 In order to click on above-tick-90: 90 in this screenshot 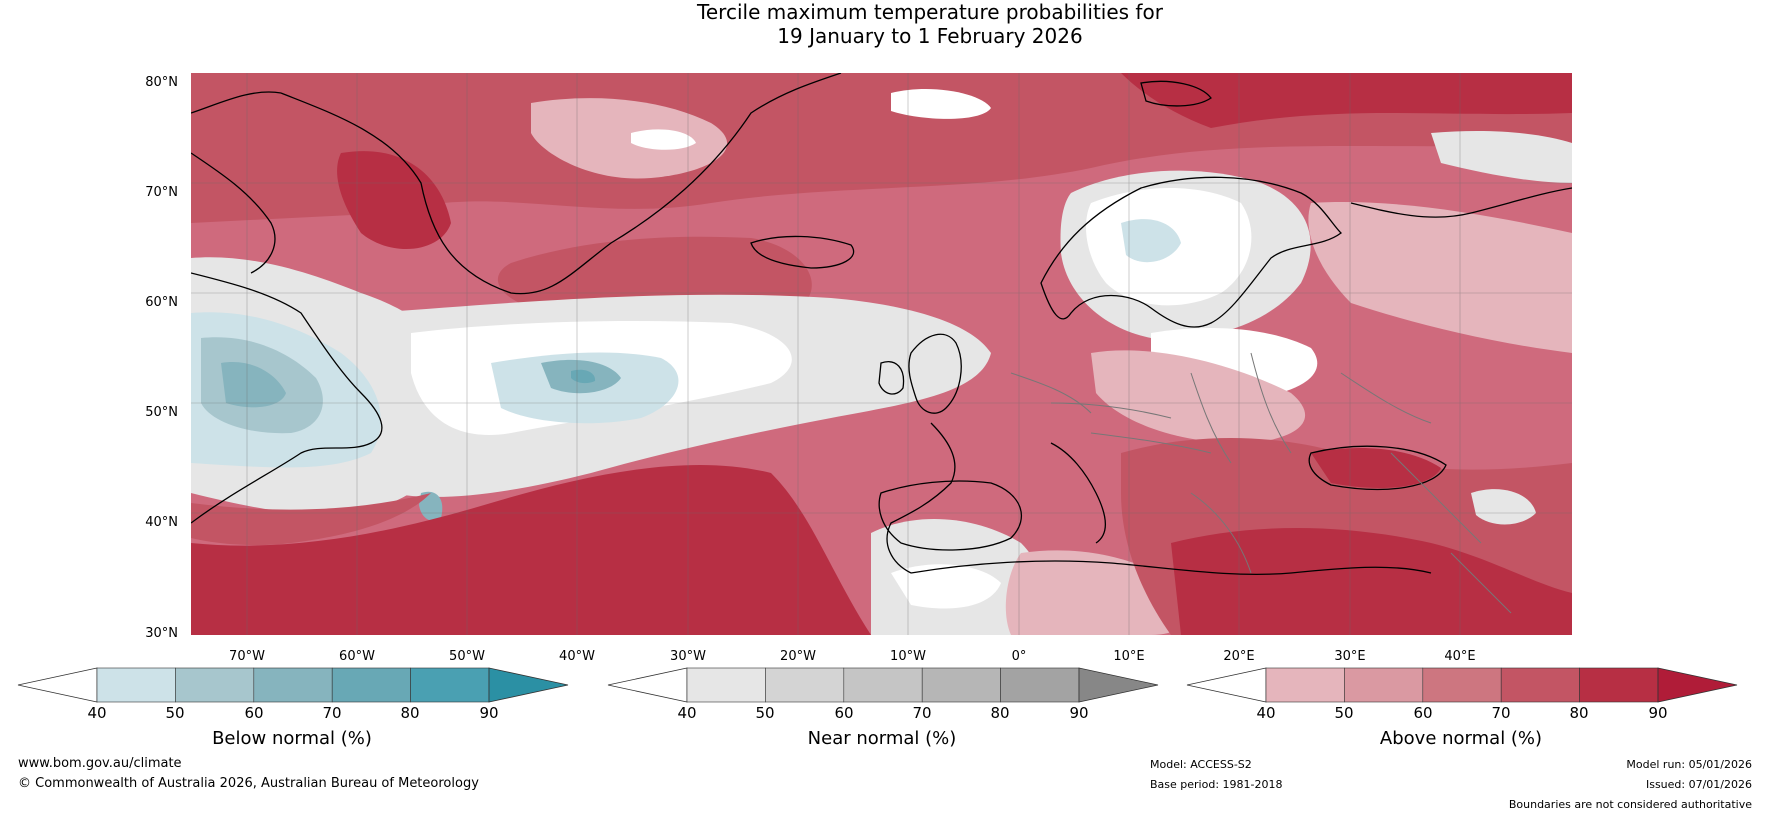, I will do `click(1658, 713)`.